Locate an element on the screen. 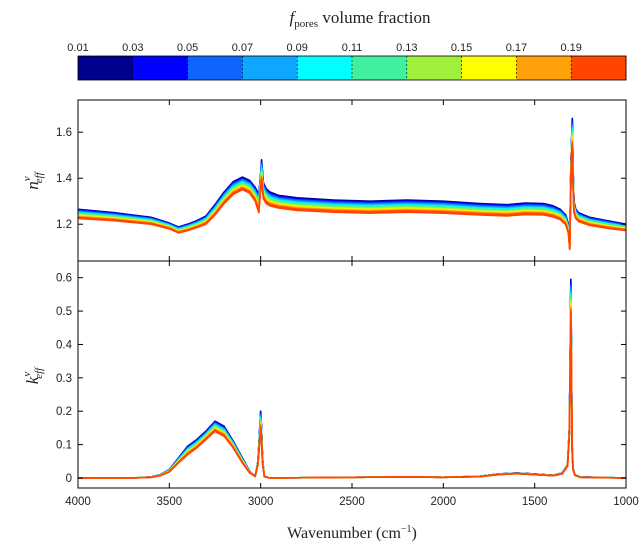  colorbar-tick-label: 0.17 is located at coordinates (516, 48).